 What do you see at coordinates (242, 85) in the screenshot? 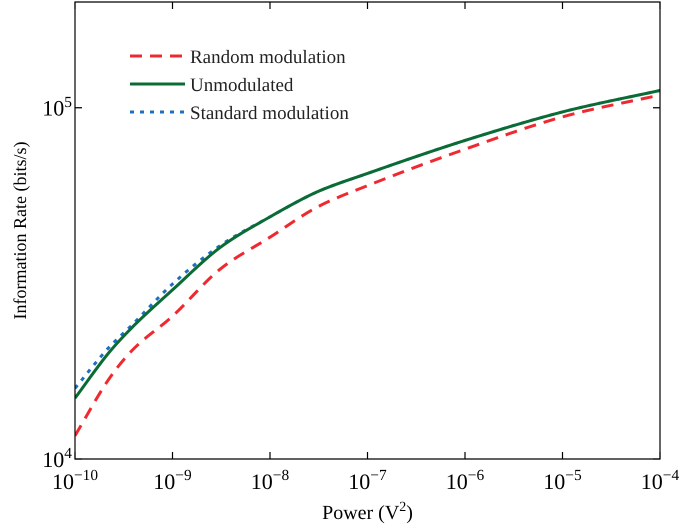
I see `legend-label: Unmodulated` at bounding box center [242, 85].